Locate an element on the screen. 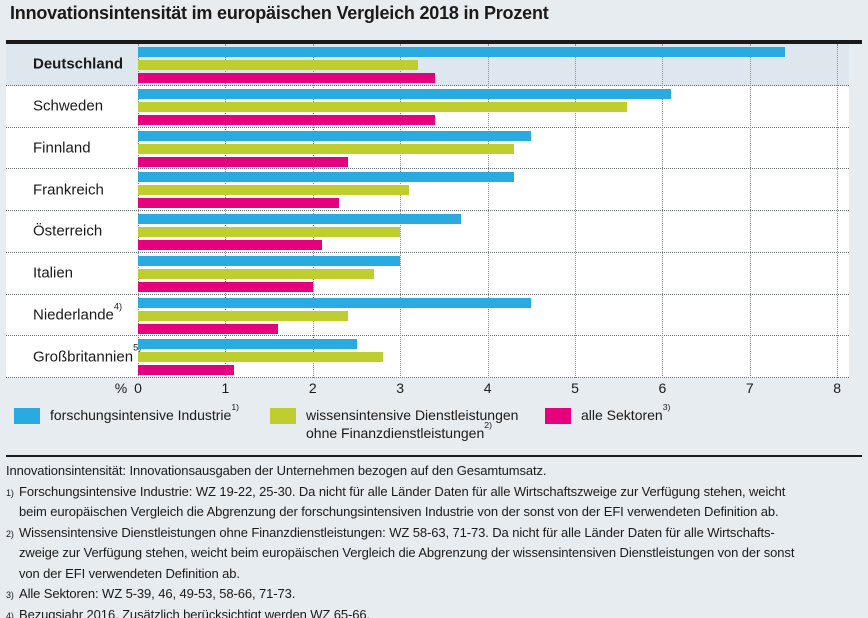 The image size is (868, 618). country-row: Italien is located at coordinates (427, 274).